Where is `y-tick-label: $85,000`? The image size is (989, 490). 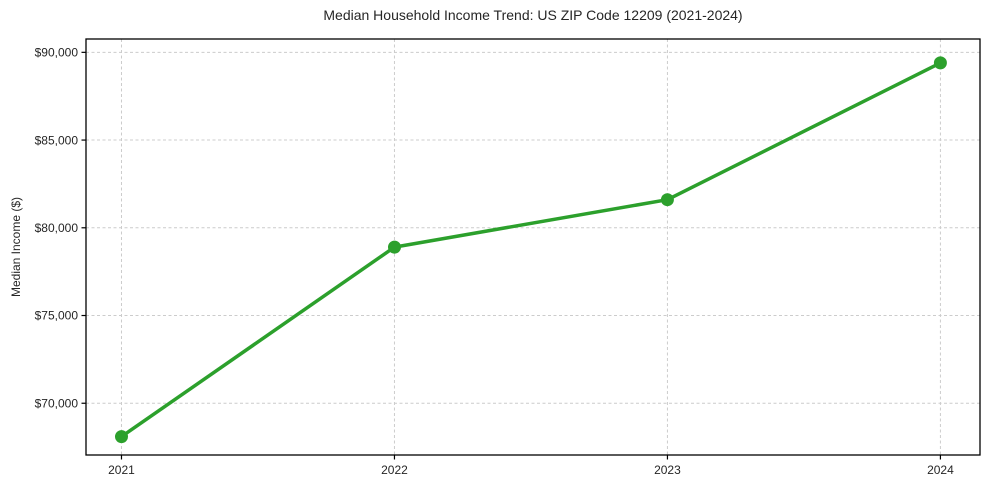 y-tick-label: $85,000 is located at coordinates (57, 140).